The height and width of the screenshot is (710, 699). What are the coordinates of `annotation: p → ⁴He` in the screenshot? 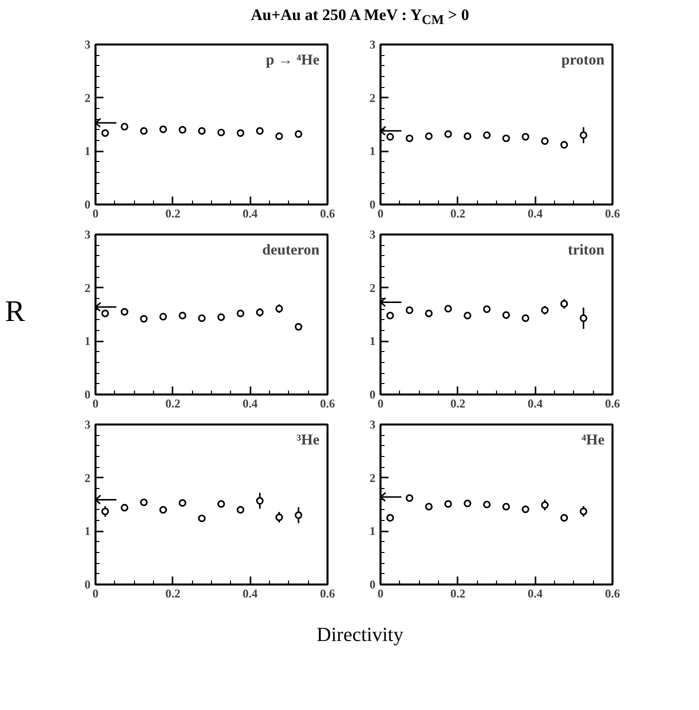 It's located at (293, 60).